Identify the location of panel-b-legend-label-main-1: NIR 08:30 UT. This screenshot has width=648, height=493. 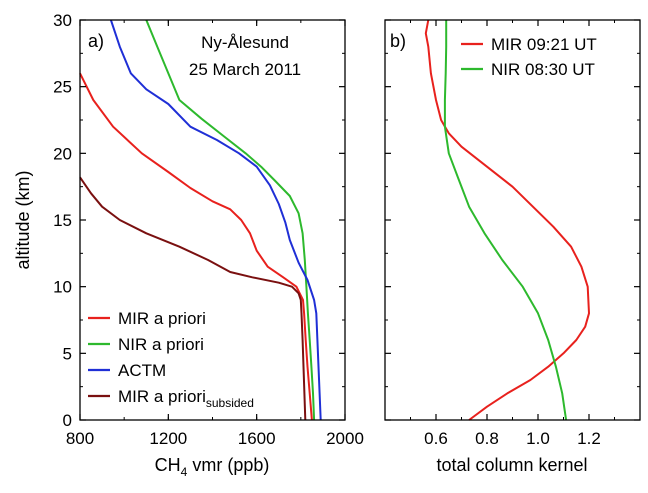
(543, 69).